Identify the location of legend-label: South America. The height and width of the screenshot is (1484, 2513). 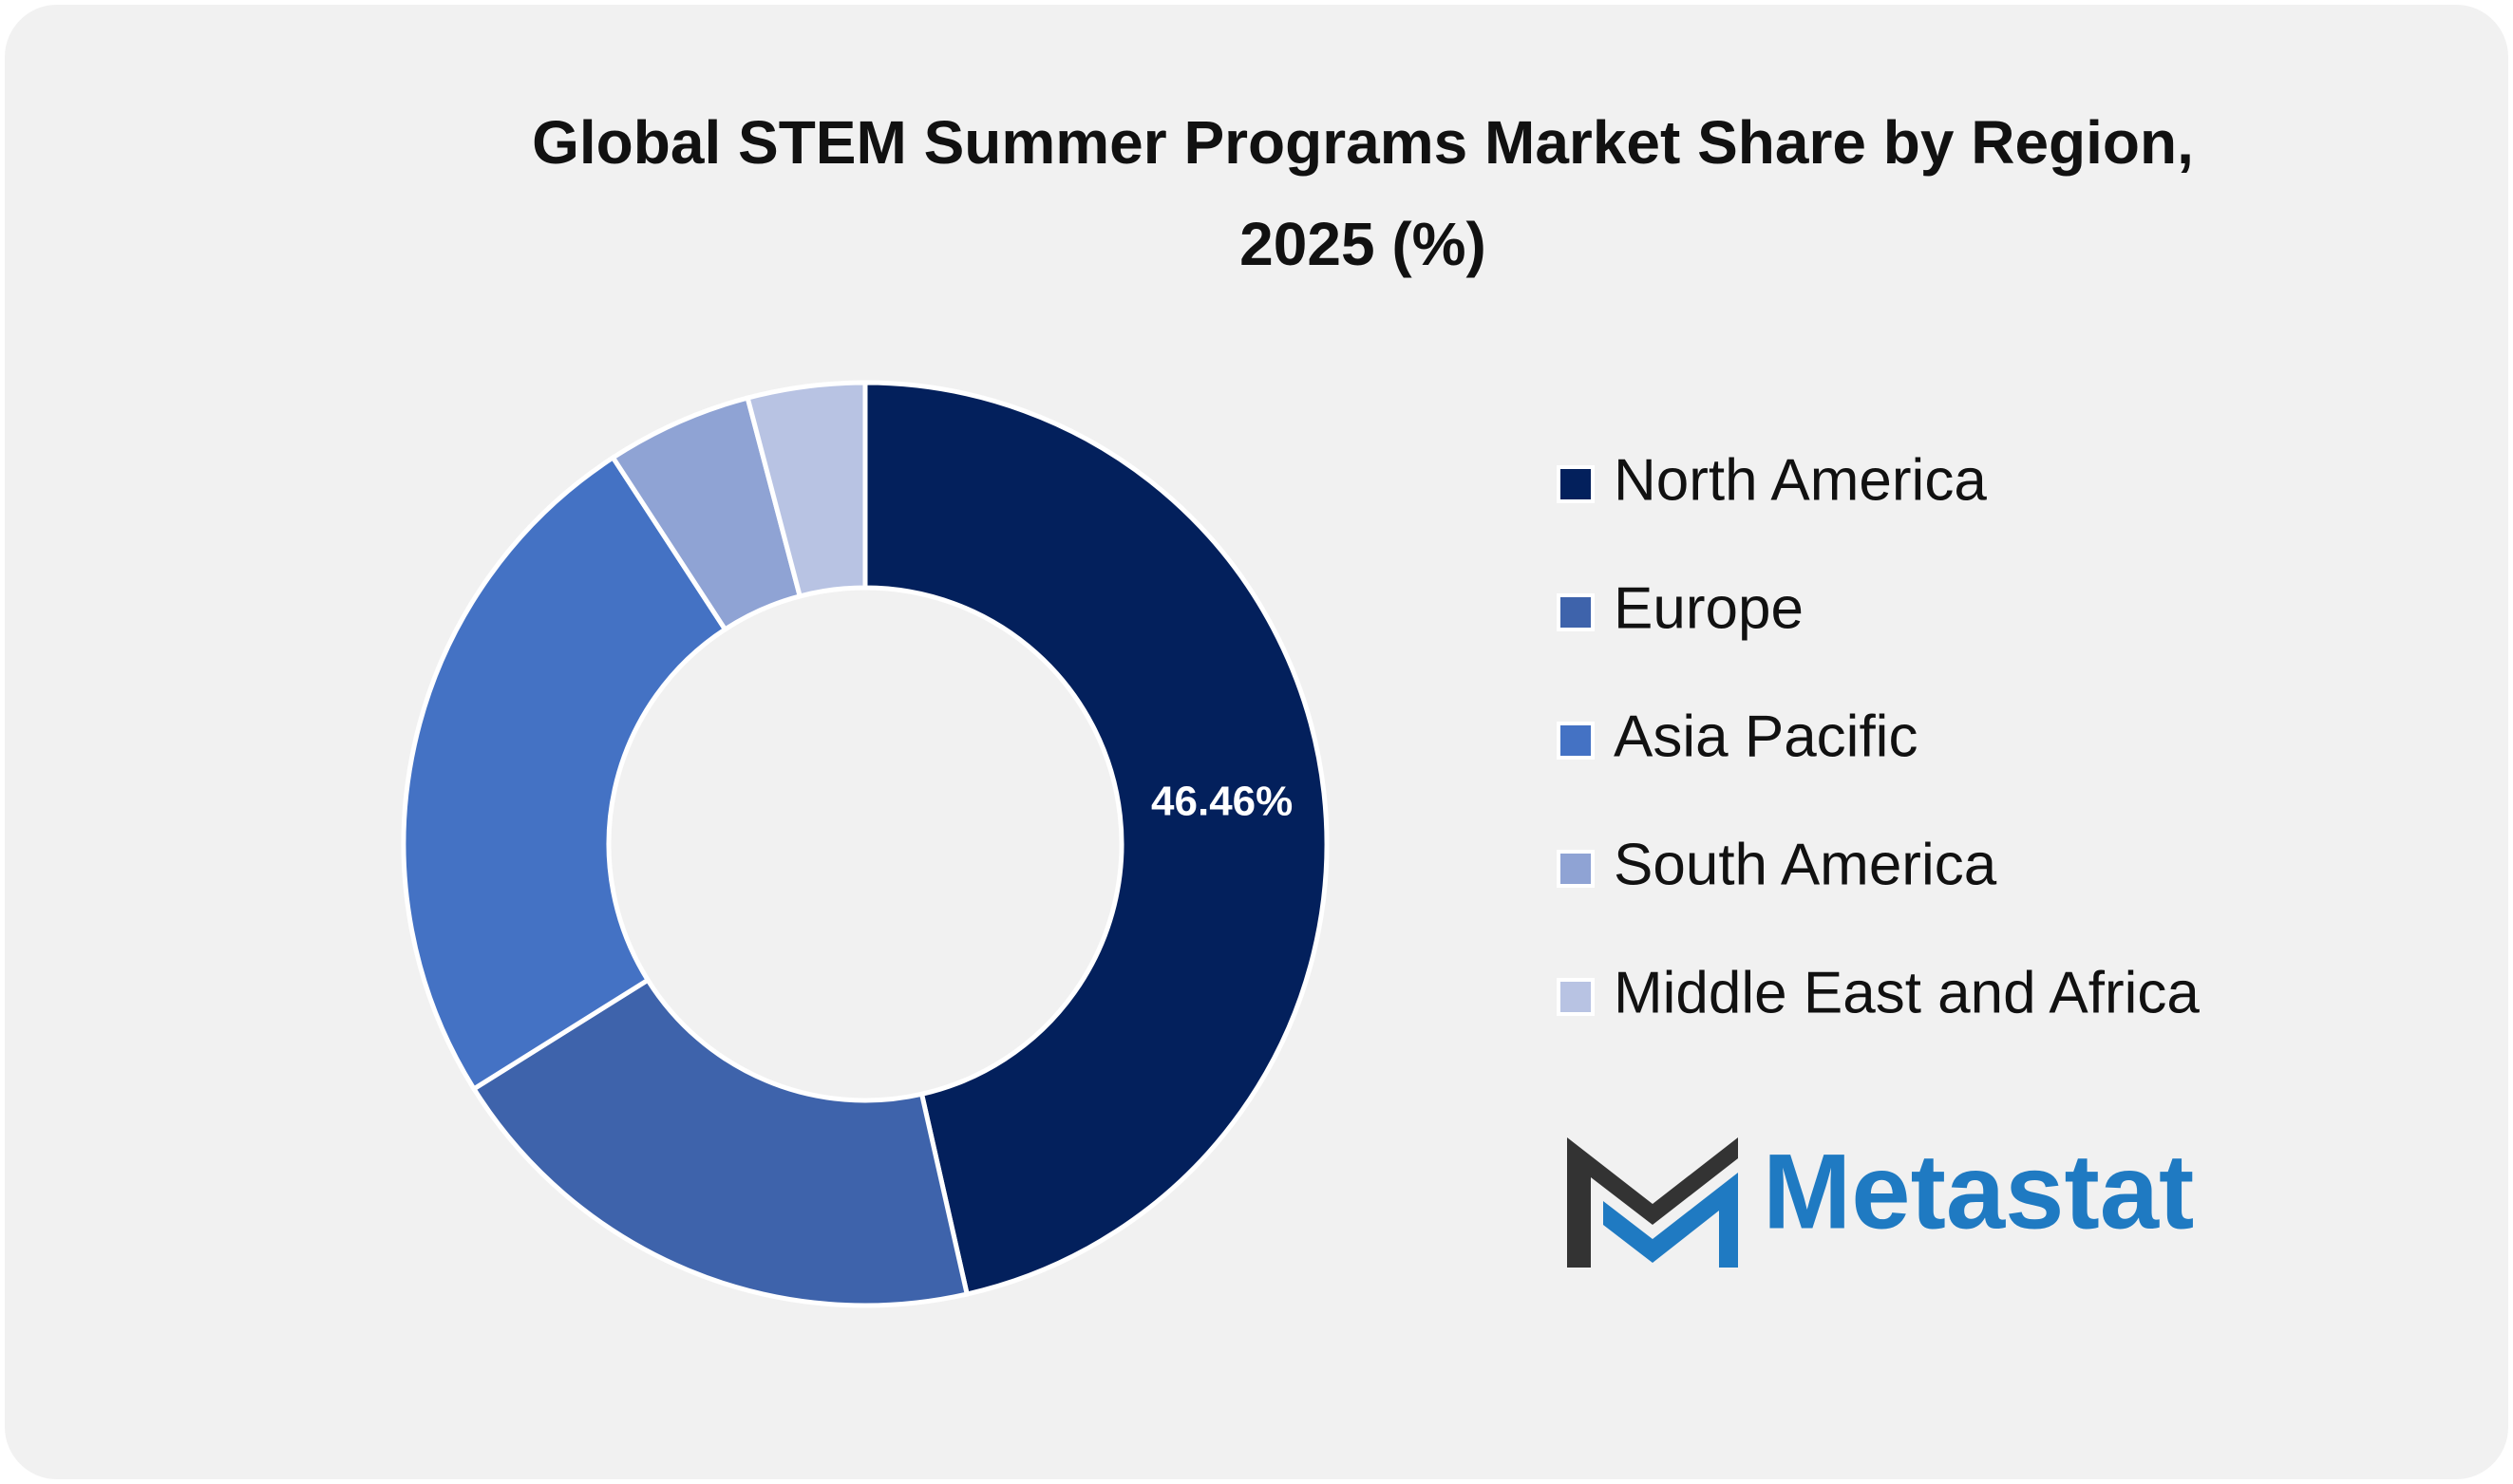
(1806, 865).